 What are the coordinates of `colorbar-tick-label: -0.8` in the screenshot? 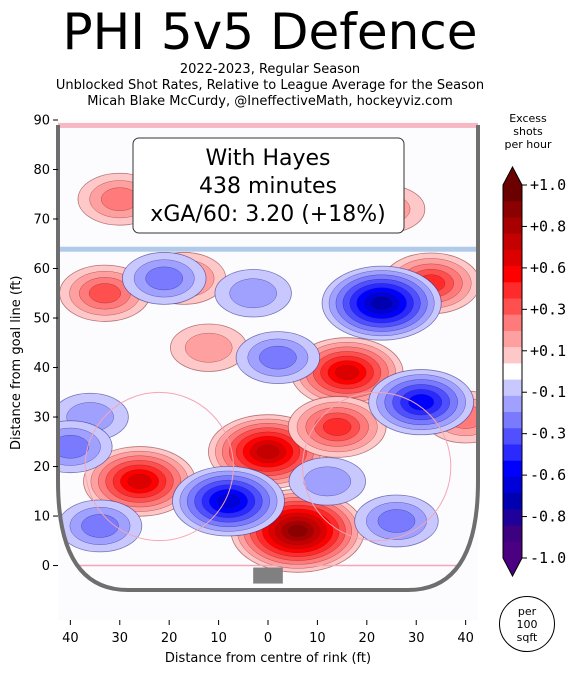 It's located at (548, 517).